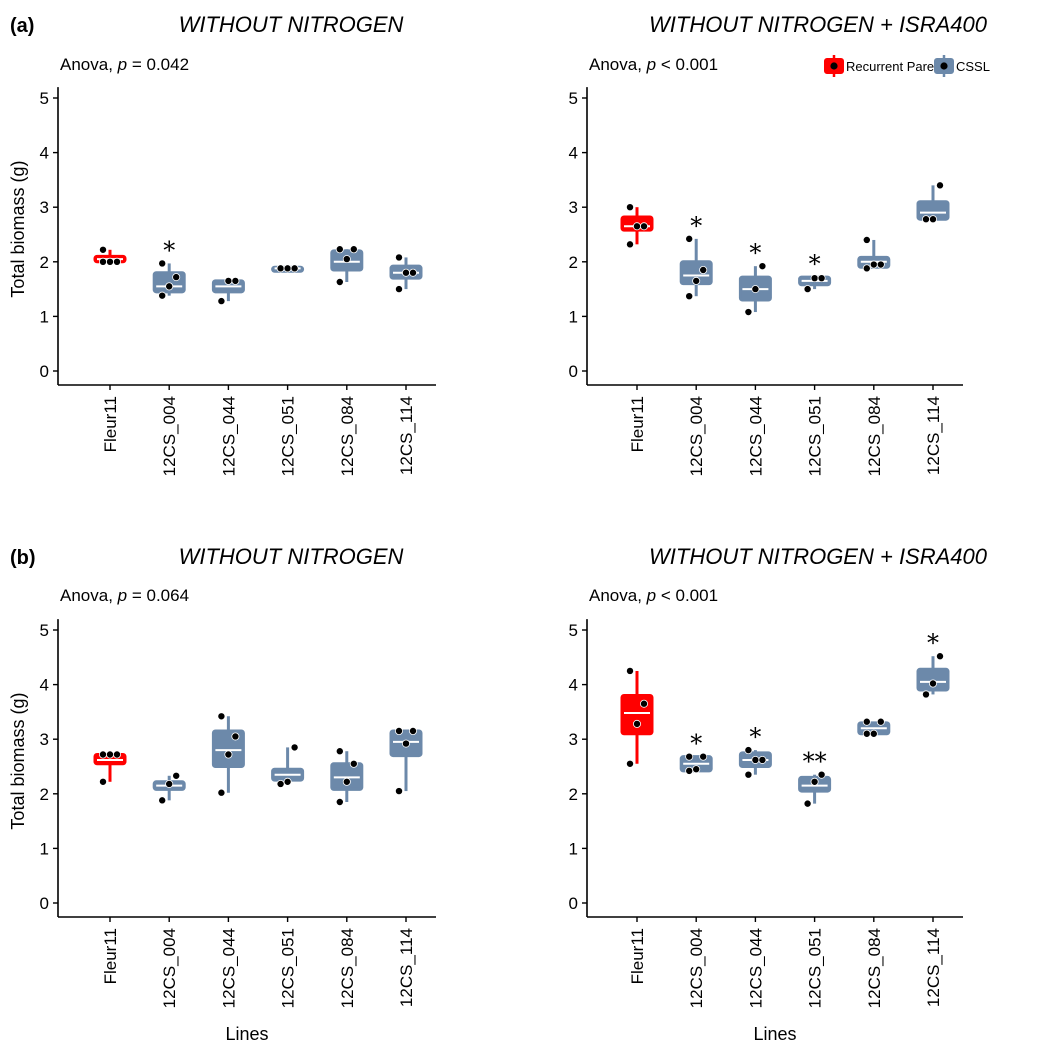 Image resolution: width=1046 pixels, height=1050 pixels. What do you see at coordinates (228, 436) in the screenshot?
I see `x-tick-label: 12CS_044` at bounding box center [228, 436].